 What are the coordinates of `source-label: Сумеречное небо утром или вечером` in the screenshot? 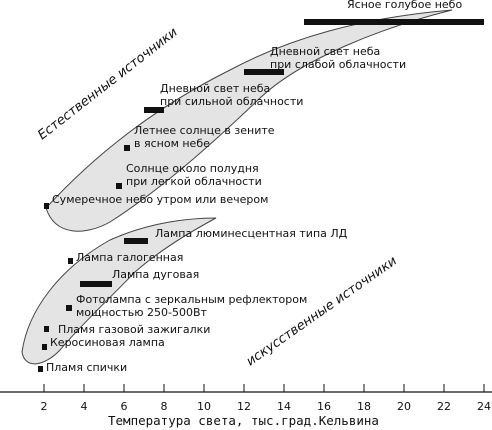 It's located at (160, 199).